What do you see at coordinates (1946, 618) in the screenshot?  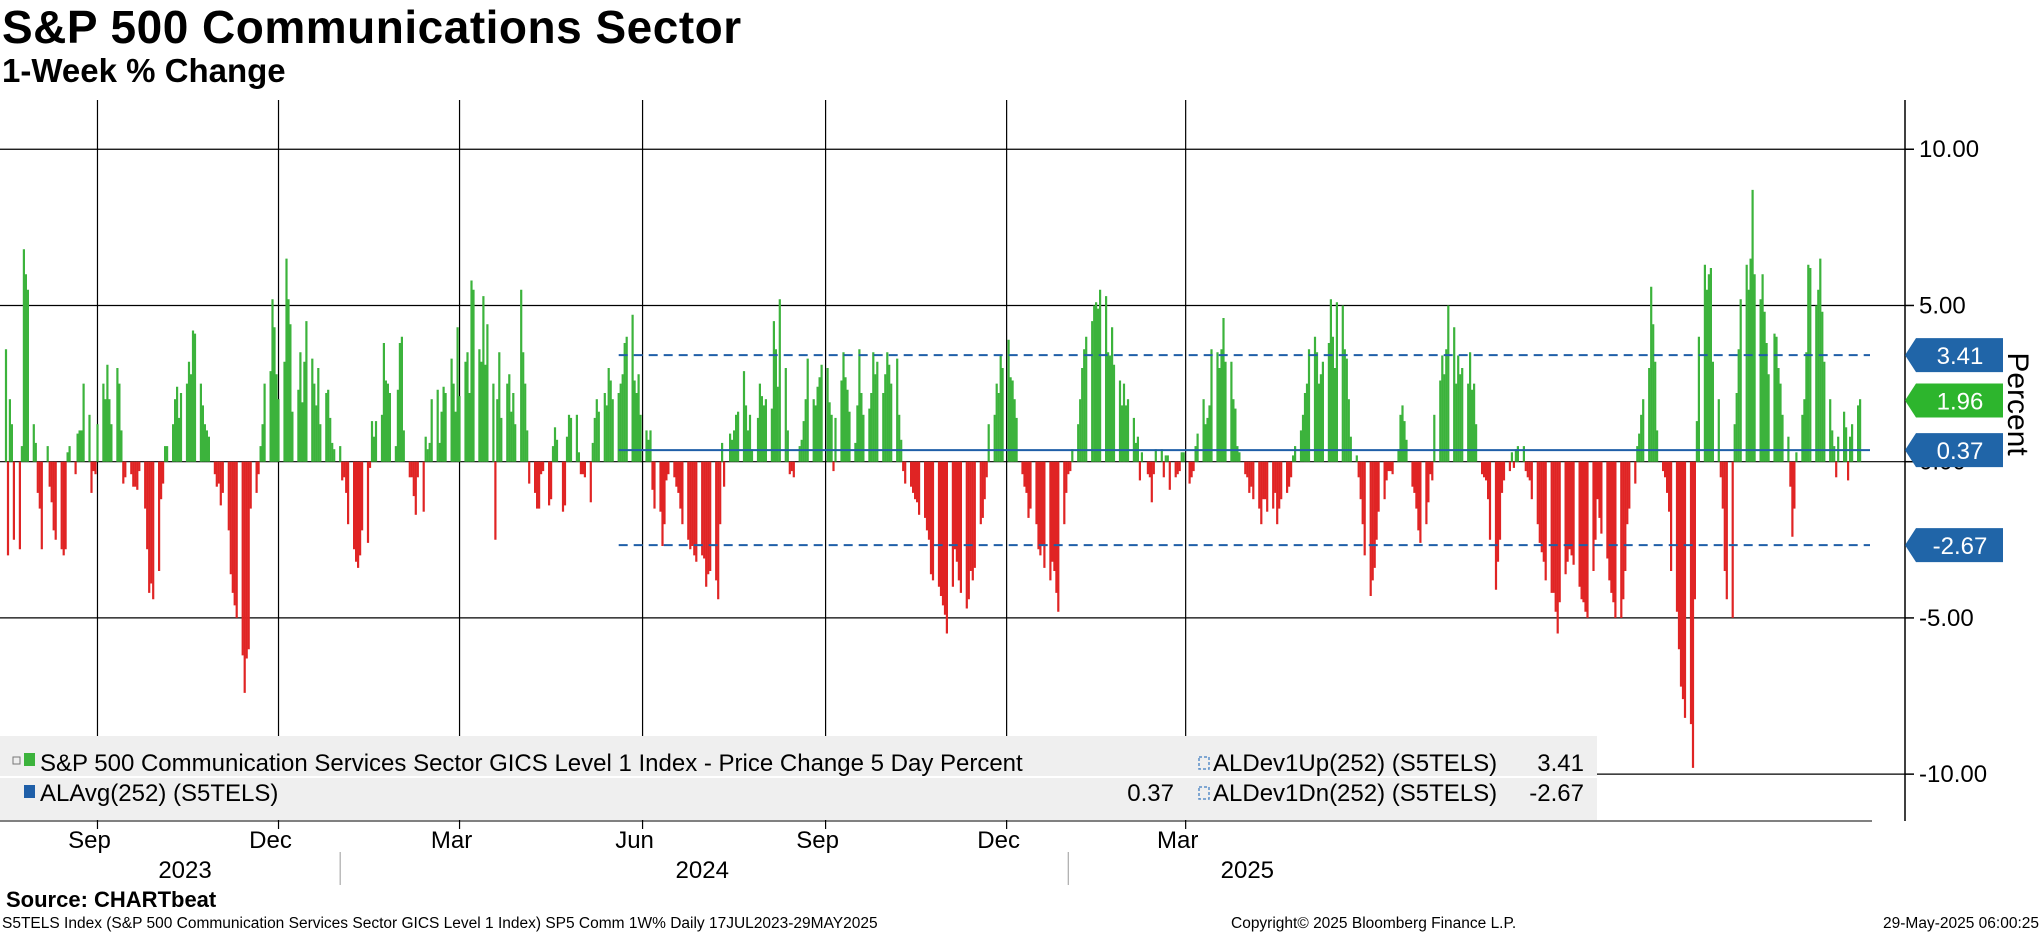 I see `y-tick-label: -5.00` at bounding box center [1946, 618].